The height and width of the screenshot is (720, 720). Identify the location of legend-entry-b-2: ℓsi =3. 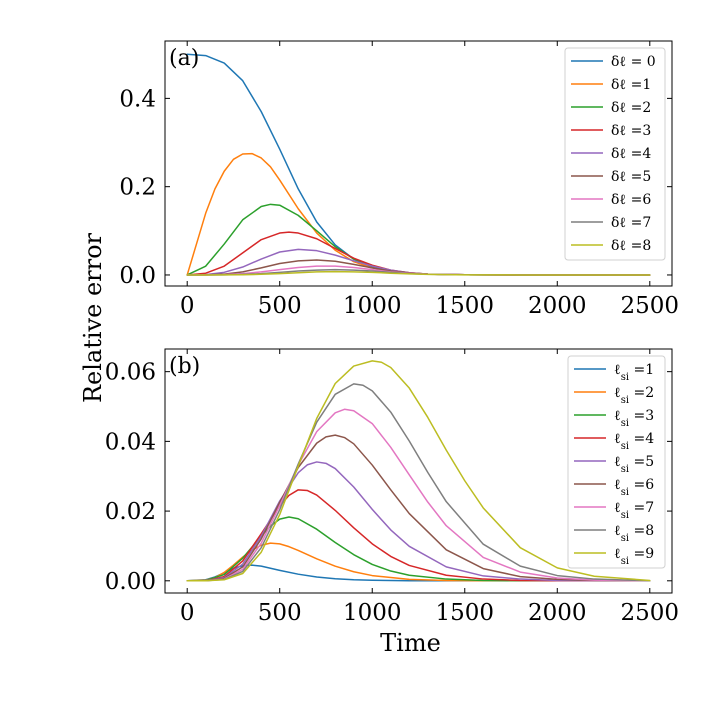
(634, 418).